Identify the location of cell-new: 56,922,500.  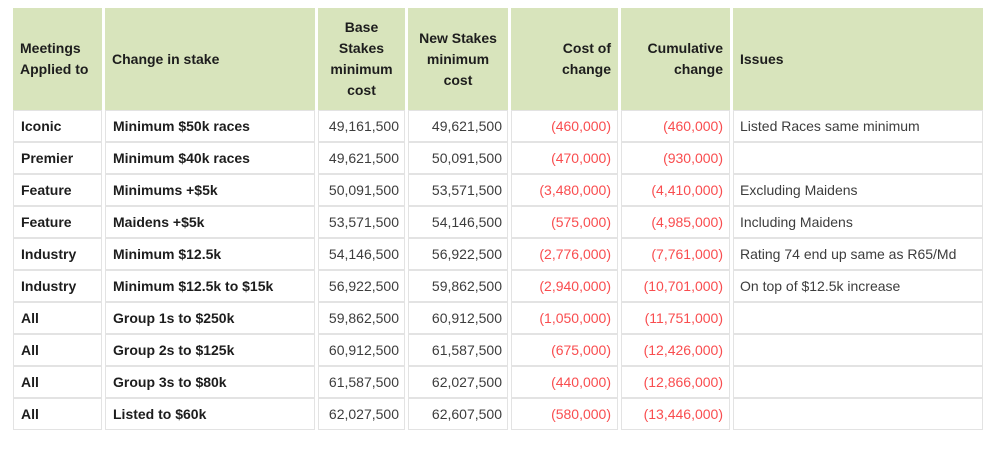
(458, 254).